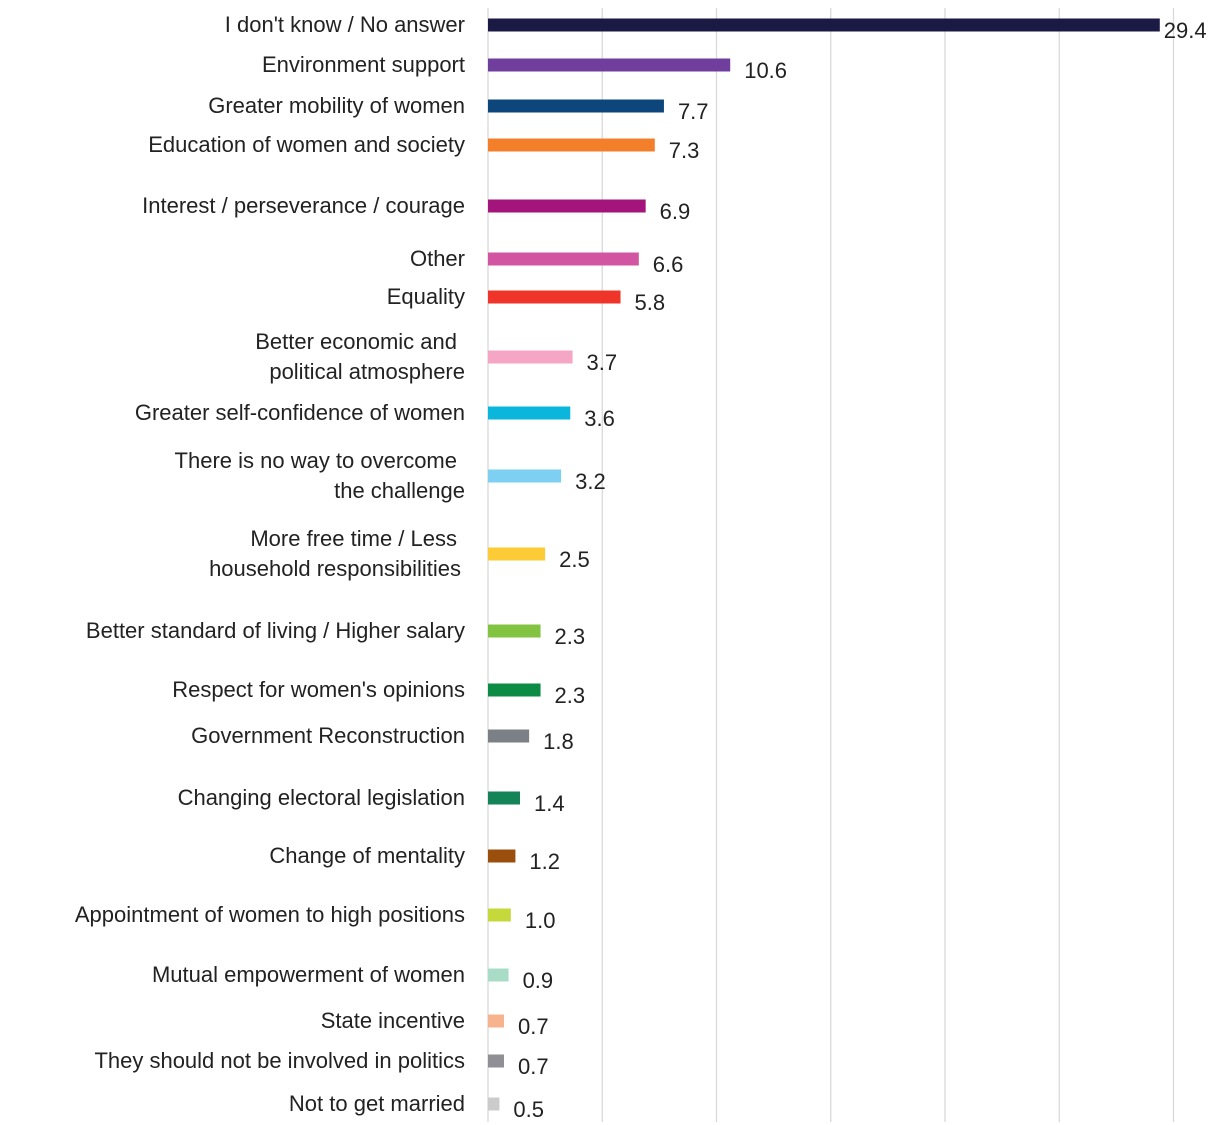  What do you see at coordinates (650, 302) in the screenshot?
I see `value-label: 5.8` at bounding box center [650, 302].